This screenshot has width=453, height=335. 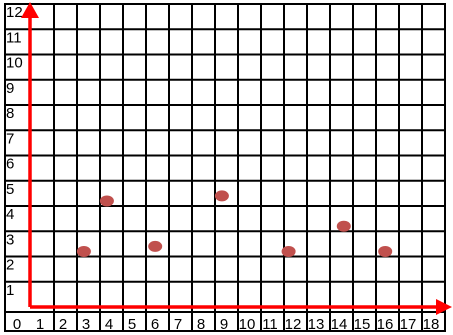 I want to click on x-tick-label: 12, so click(x=293, y=324).